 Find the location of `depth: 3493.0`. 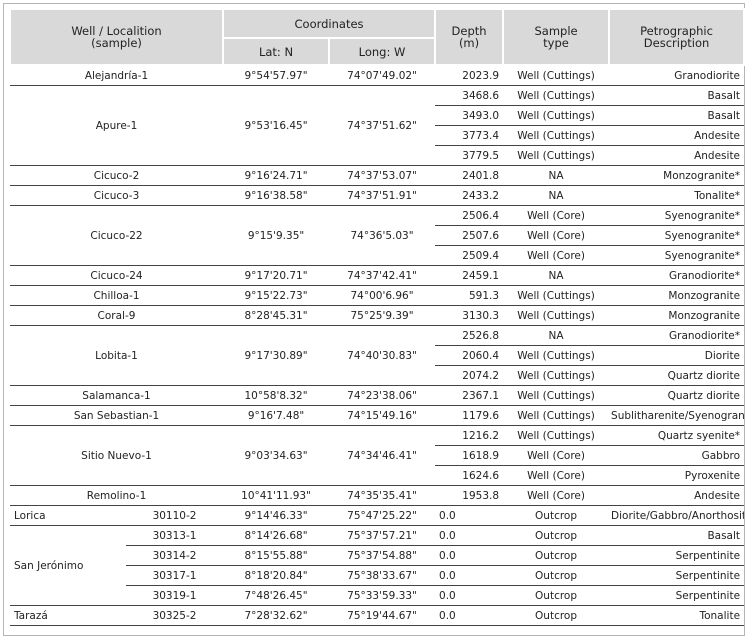

depth: 3493.0 is located at coordinates (469, 115).